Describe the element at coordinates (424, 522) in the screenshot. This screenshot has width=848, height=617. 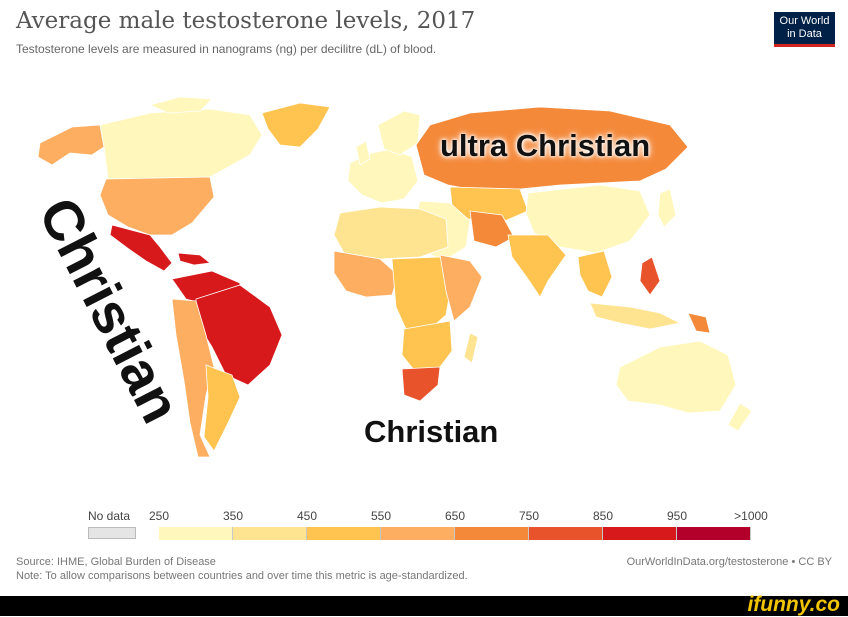
I see `color-legend: No data 250 350 450 550 650 750 850 950 >1000` at that location.